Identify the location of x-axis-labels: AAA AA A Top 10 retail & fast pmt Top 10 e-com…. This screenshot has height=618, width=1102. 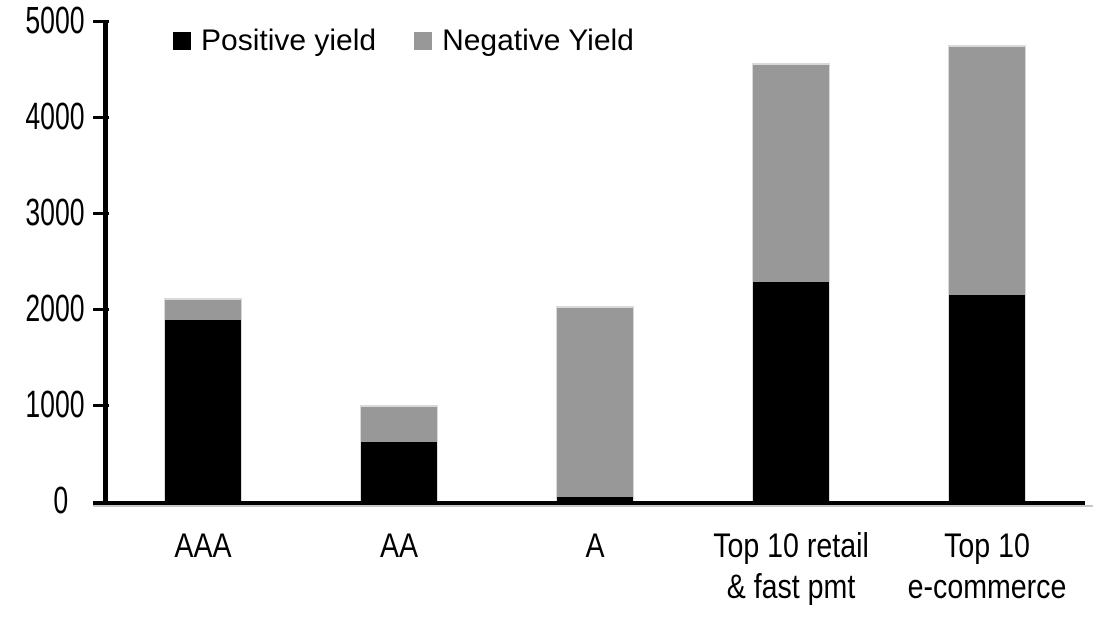
(595, 567).